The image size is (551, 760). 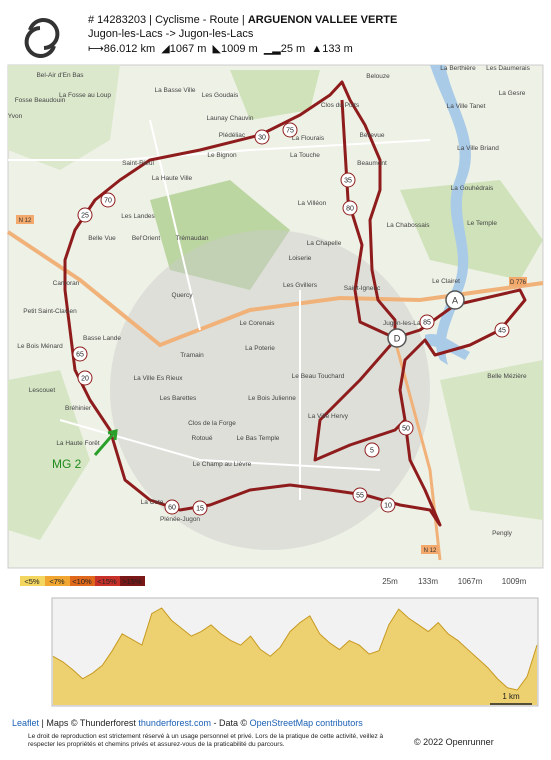 I want to click on place-label: La Ville Tanet, so click(x=466, y=106).